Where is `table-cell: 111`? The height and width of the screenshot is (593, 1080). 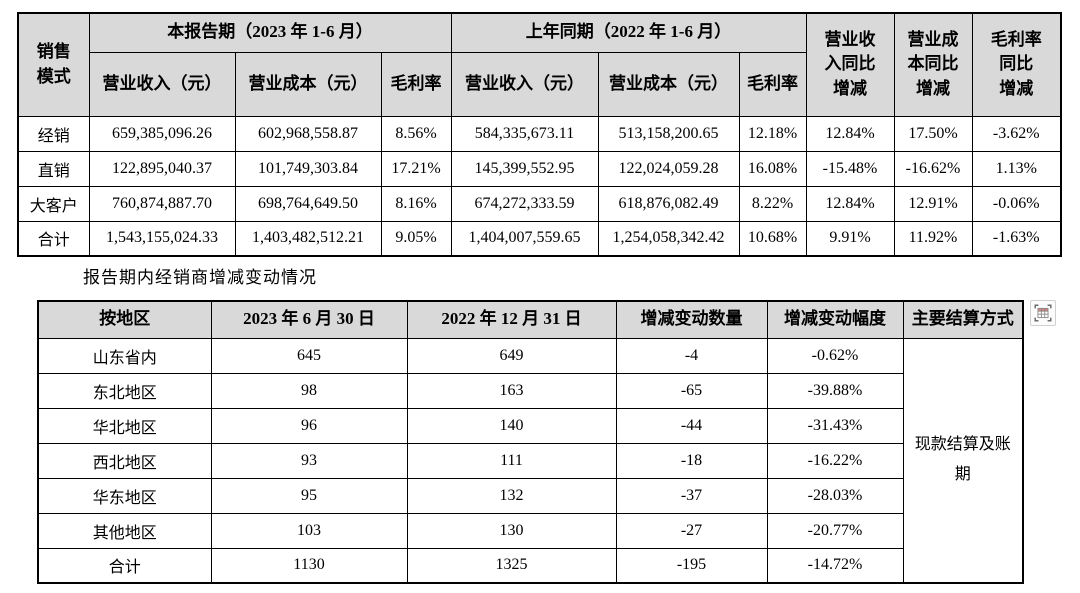
table-cell: 111 is located at coordinates (511, 460).